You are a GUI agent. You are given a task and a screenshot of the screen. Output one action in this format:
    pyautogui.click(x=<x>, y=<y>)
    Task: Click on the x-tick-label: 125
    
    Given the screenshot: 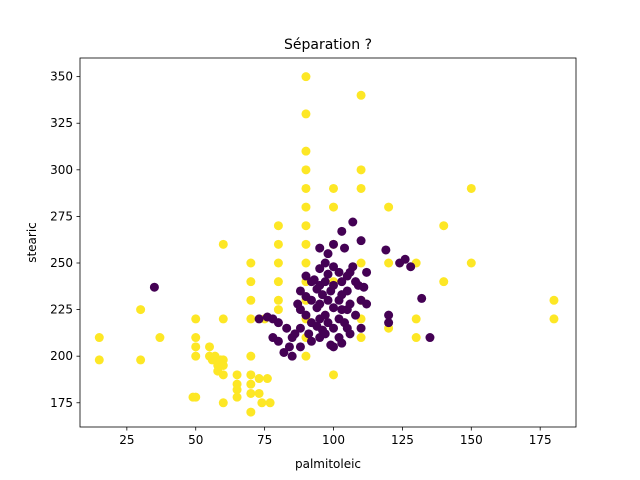 What is the action you would take?
    pyautogui.click(x=402, y=440)
    